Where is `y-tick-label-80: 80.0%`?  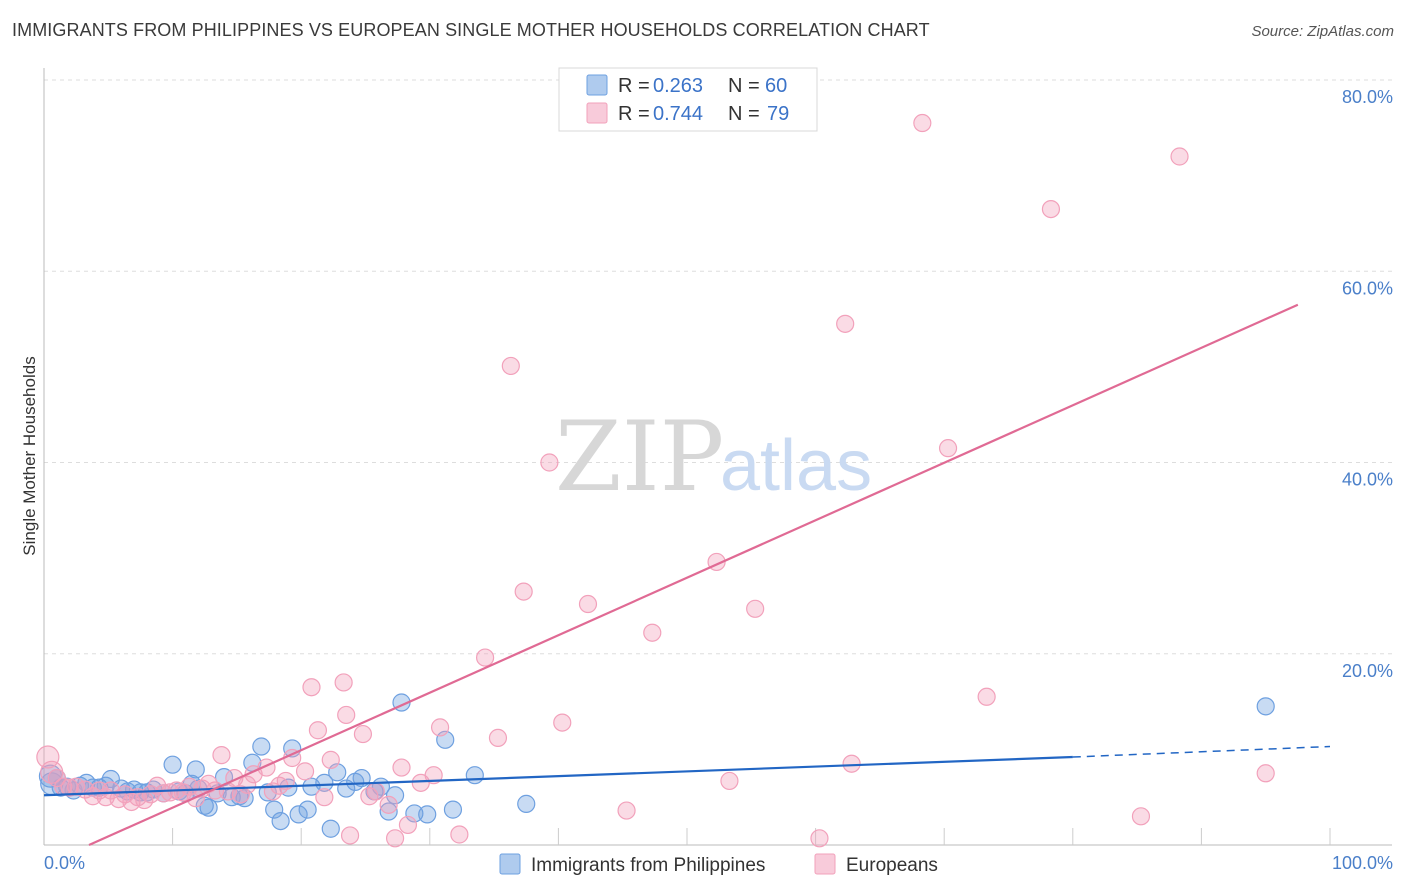
y-tick-label-80: 80.0% is located at coordinates (1367, 97).